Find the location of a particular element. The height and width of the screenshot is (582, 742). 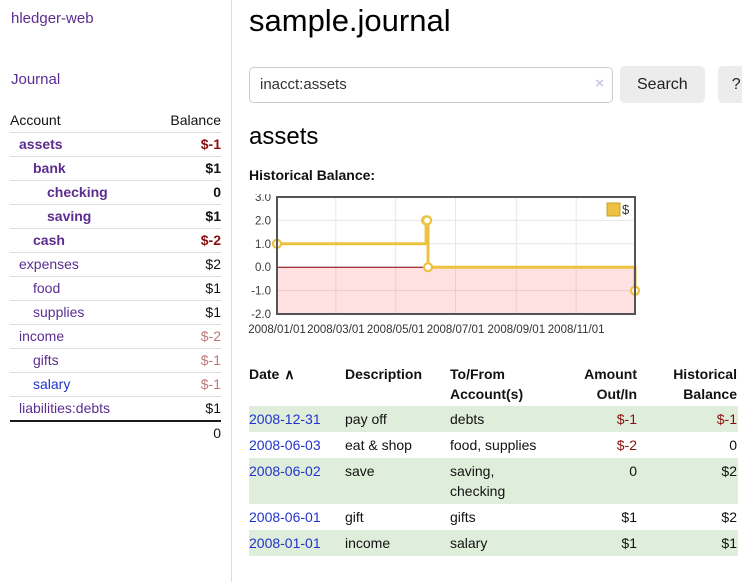

search-input is located at coordinates (431, 84).